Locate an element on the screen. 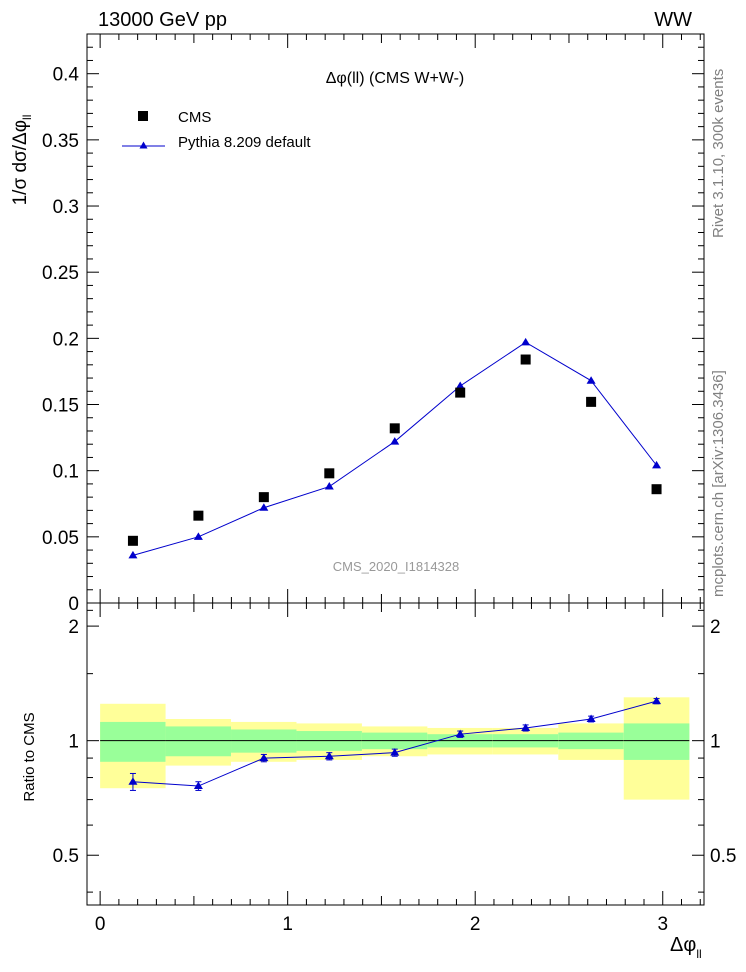 This screenshot has height=972, width=746. ratio-ytick-label-right: 2 is located at coordinates (715, 627).